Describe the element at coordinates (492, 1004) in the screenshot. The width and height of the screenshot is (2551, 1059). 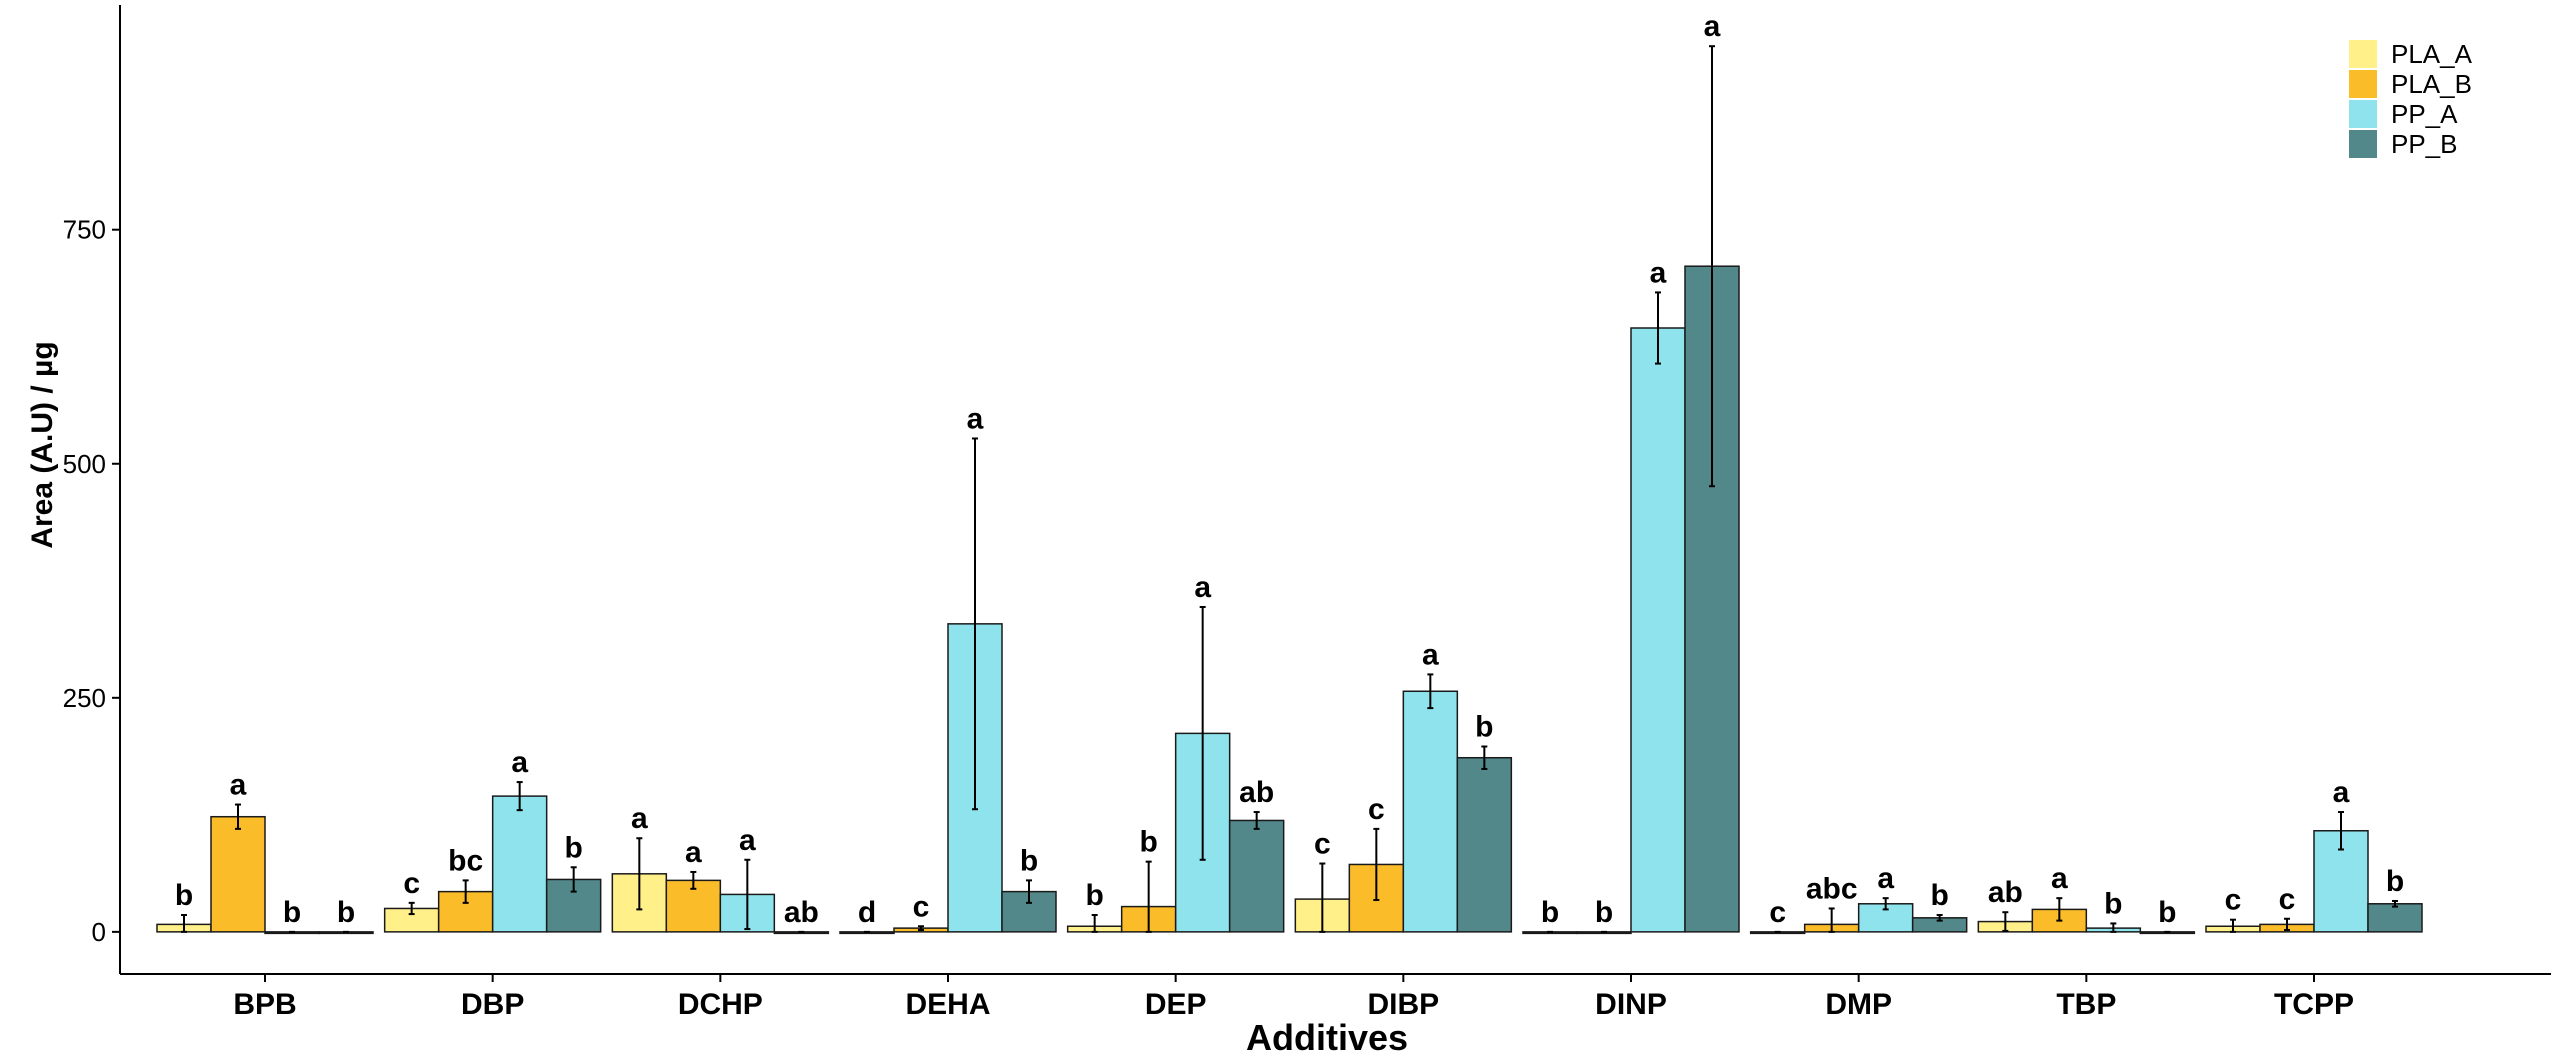
I see `x-tick-label-dbp: DBP` at that location.